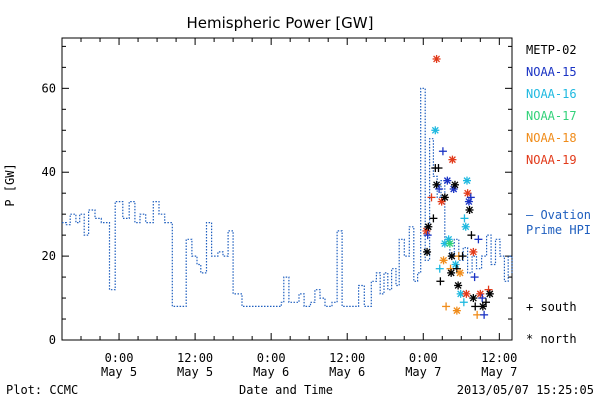  I want to click on legend-item: NOAA-16, so click(551, 94).